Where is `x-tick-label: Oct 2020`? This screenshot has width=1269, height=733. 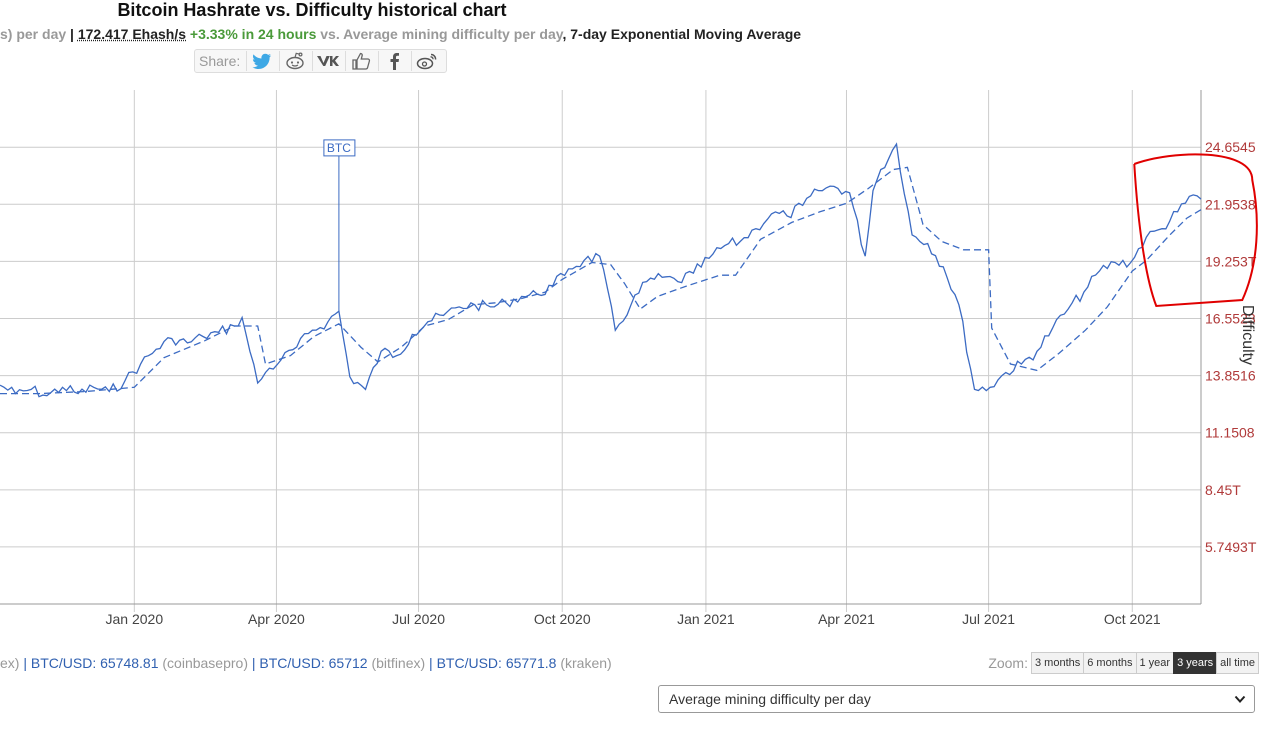 x-tick-label: Oct 2020 is located at coordinates (562, 619).